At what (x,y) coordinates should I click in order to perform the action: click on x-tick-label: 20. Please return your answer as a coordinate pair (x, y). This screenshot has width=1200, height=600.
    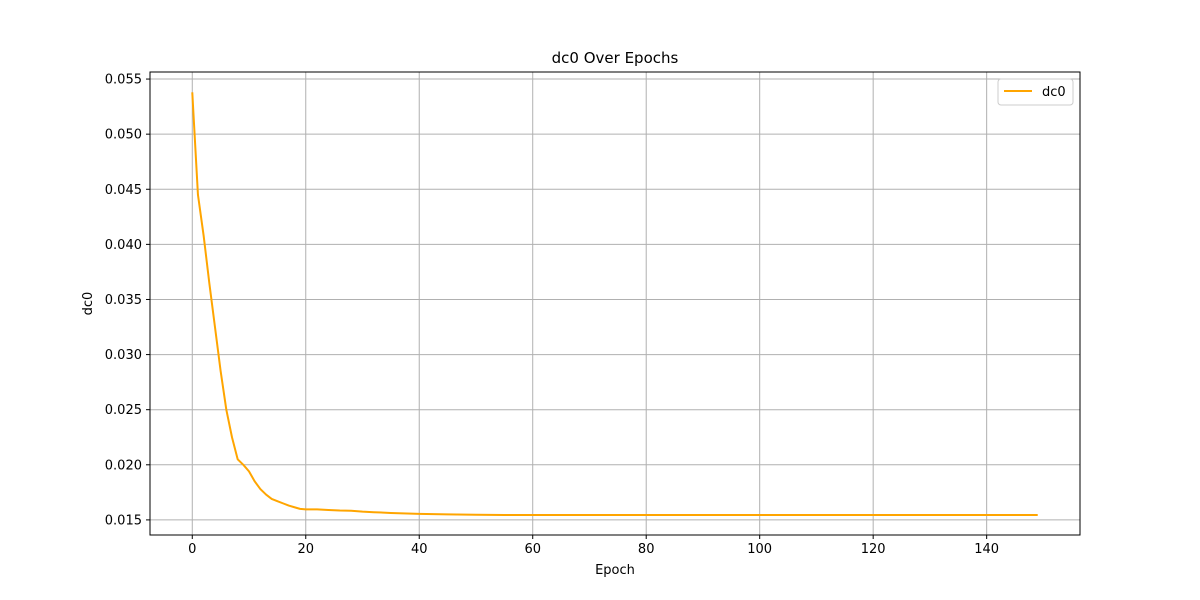
    Looking at the image, I should click on (305, 549).